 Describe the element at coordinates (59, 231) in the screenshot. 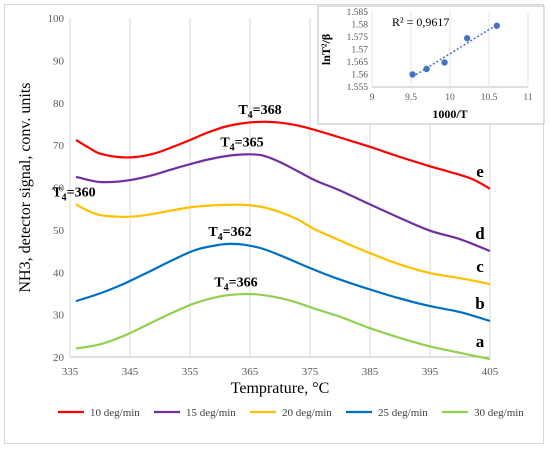

I see `y-tick-label: 50` at that location.